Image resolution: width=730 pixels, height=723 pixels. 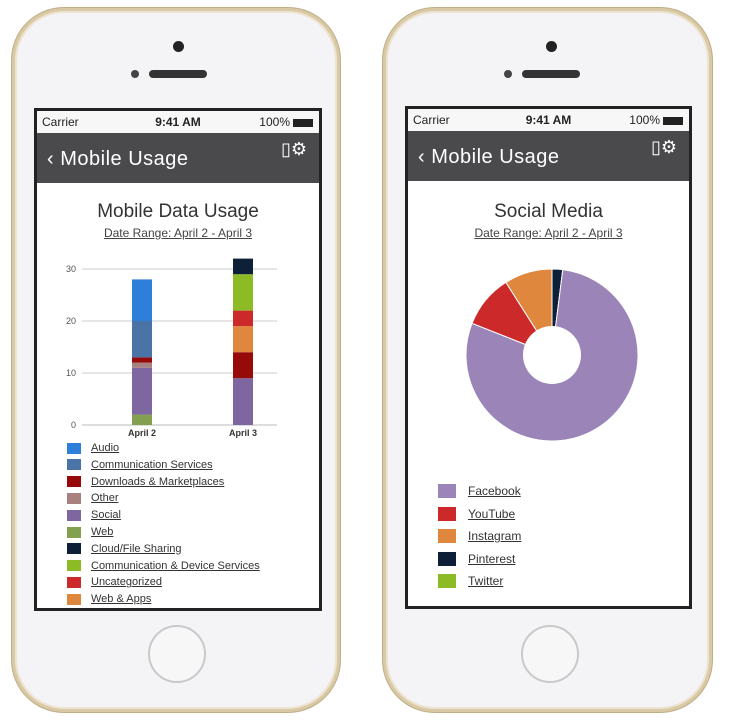 I want to click on legend-item: Audio, so click(x=93, y=448).